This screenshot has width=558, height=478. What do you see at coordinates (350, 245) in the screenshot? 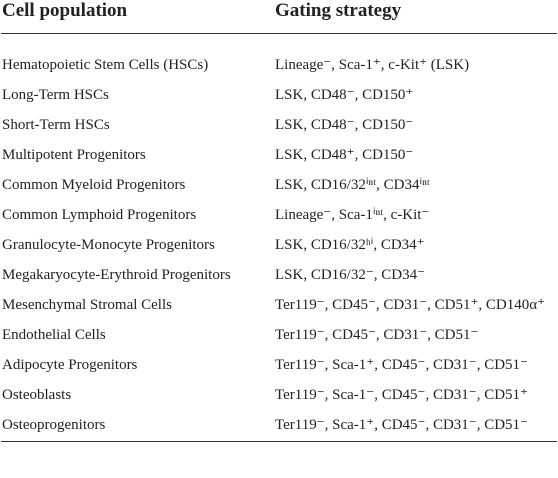
I see `gating-cell: LSK, CD16/32ʰⁱ, CD34⁺` at bounding box center [350, 245].